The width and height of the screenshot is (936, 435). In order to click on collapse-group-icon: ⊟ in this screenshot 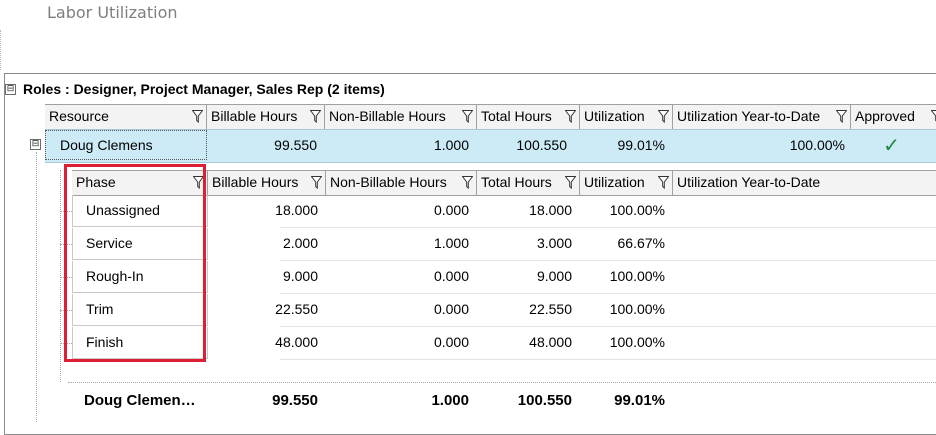, I will do `click(10, 89)`.